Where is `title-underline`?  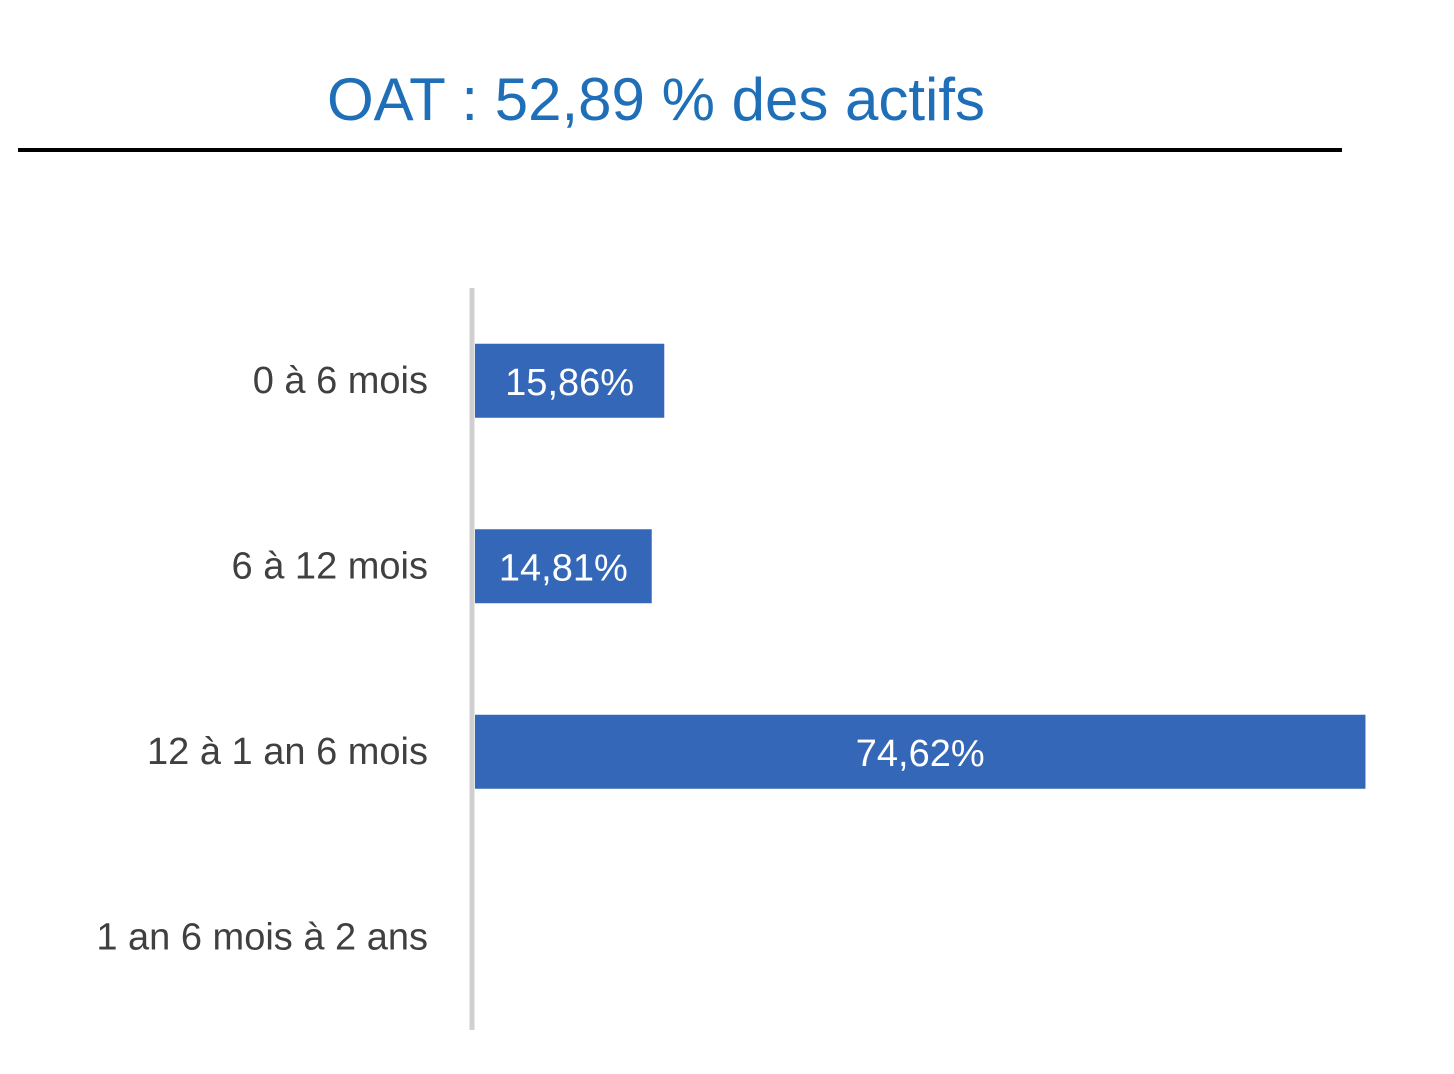 title-underline is located at coordinates (680, 150).